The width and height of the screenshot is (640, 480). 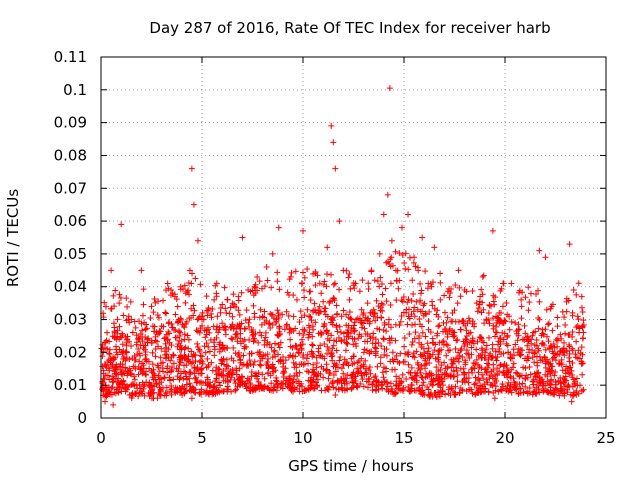 What do you see at coordinates (504, 438) in the screenshot?
I see `x-tick-label: 20` at bounding box center [504, 438].